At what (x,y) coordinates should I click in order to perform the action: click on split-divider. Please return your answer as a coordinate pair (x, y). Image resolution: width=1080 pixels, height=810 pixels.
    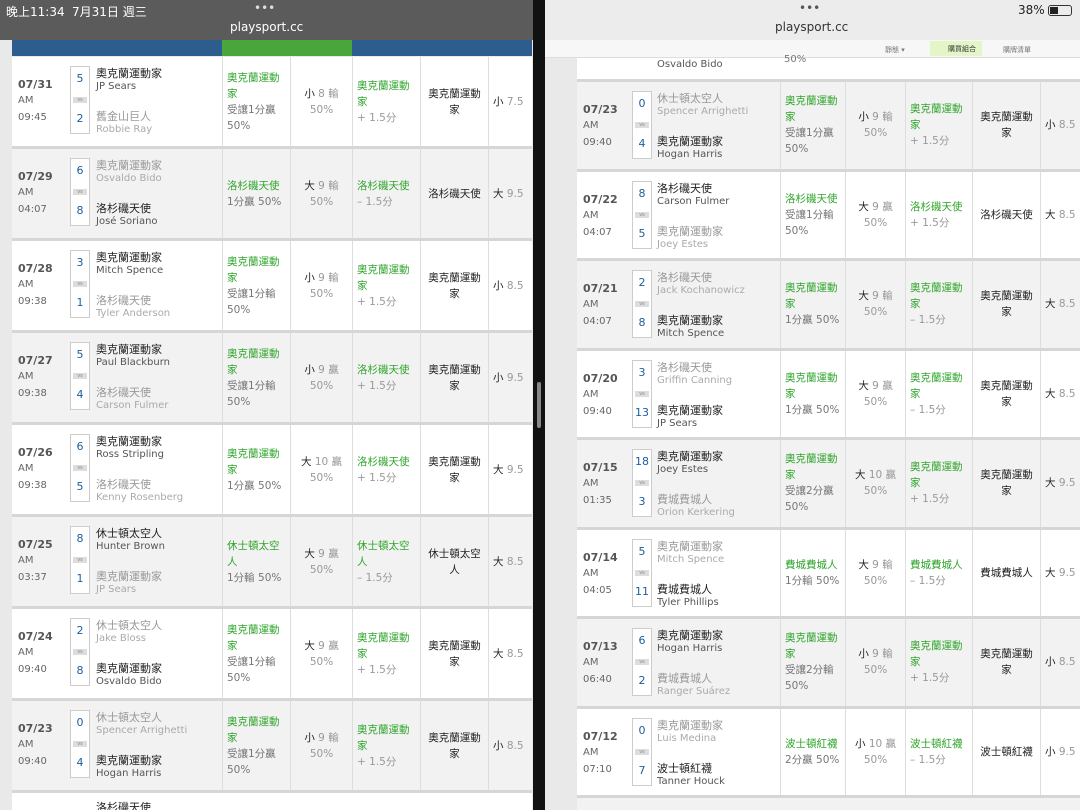
    Looking at the image, I should click on (539, 405).